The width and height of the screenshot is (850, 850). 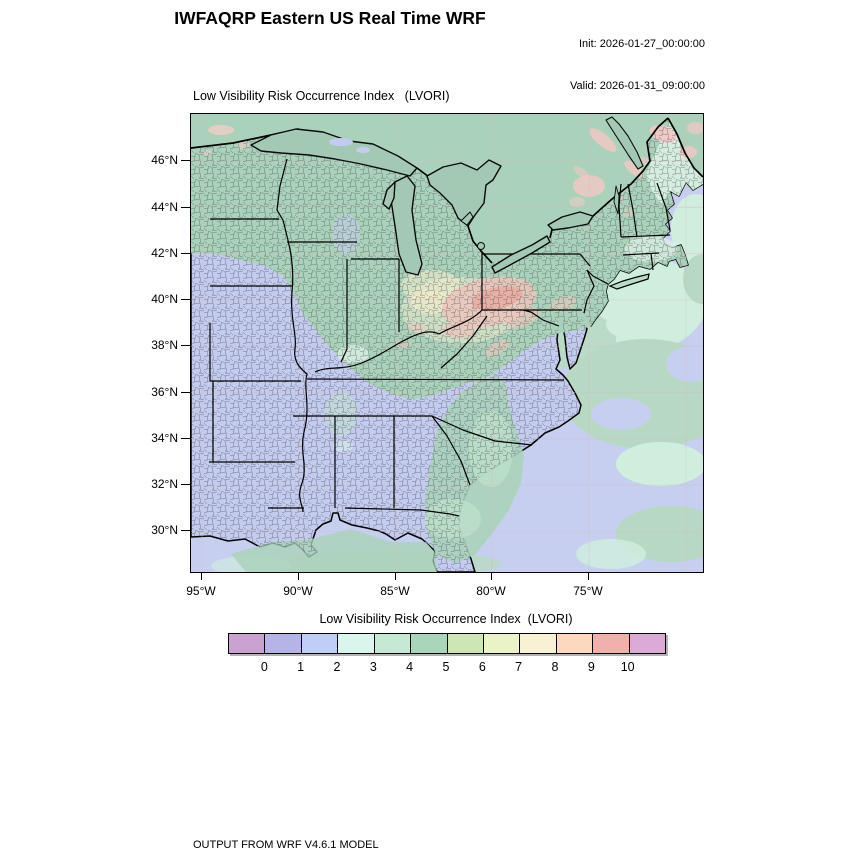 What do you see at coordinates (301, 667) in the screenshot?
I see `colorbar-tick-label: 1` at bounding box center [301, 667].